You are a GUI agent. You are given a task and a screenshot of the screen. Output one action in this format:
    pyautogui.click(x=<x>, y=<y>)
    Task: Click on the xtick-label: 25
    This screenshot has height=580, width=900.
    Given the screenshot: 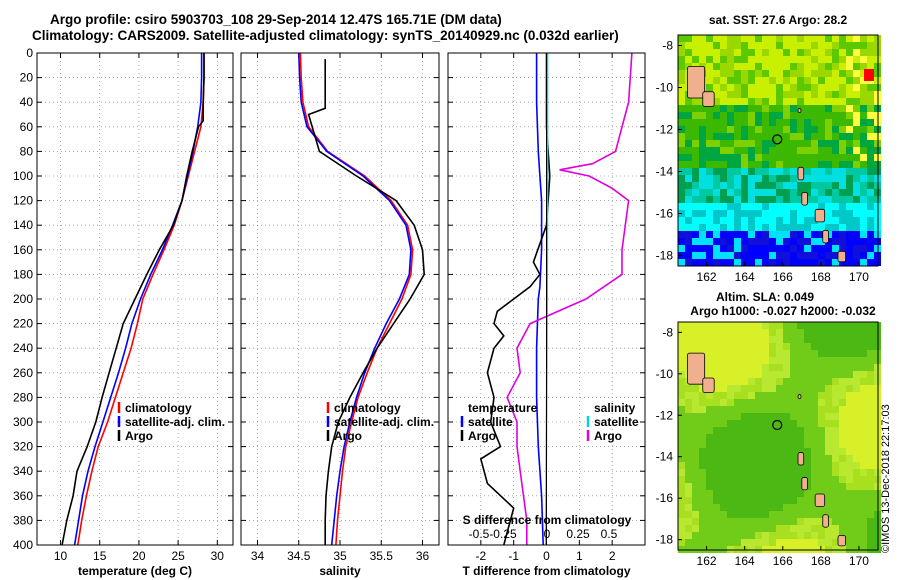 What is the action you would take?
    pyautogui.click(x=178, y=556)
    